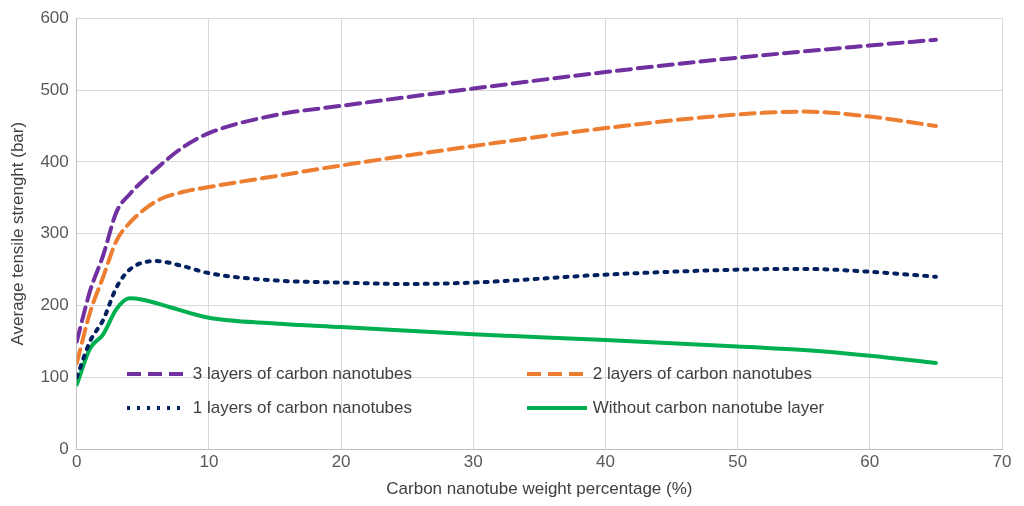 The width and height of the screenshot is (1024, 506). Describe the element at coordinates (77, 462) in the screenshot. I see `x-tick-label: 0` at that location.